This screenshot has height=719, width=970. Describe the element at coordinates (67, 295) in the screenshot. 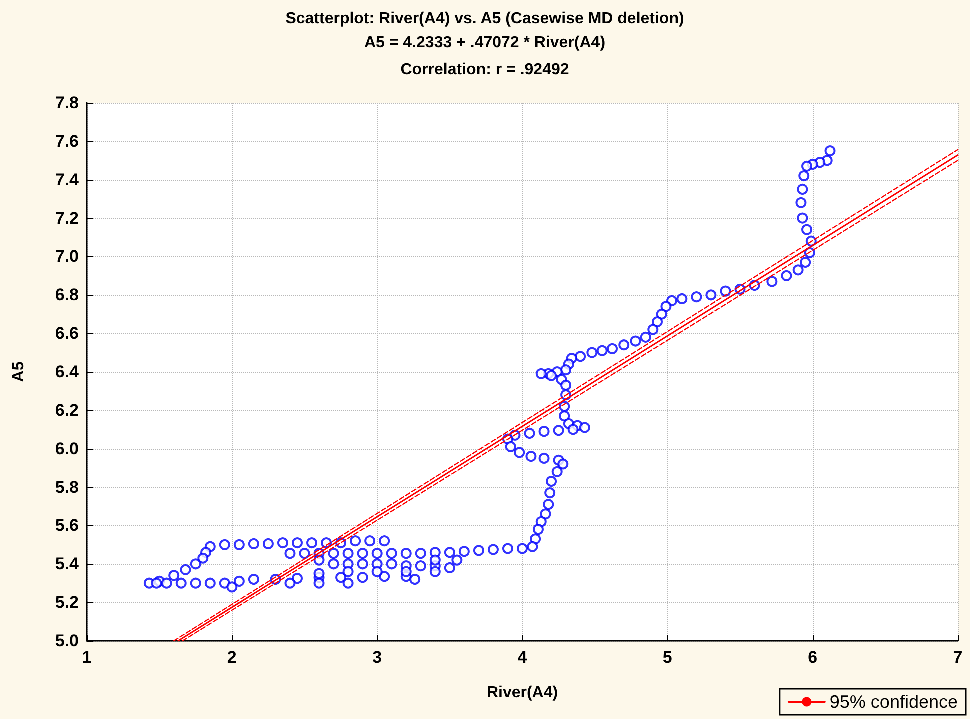

I see `y-tick-label: 6.8` at that location.